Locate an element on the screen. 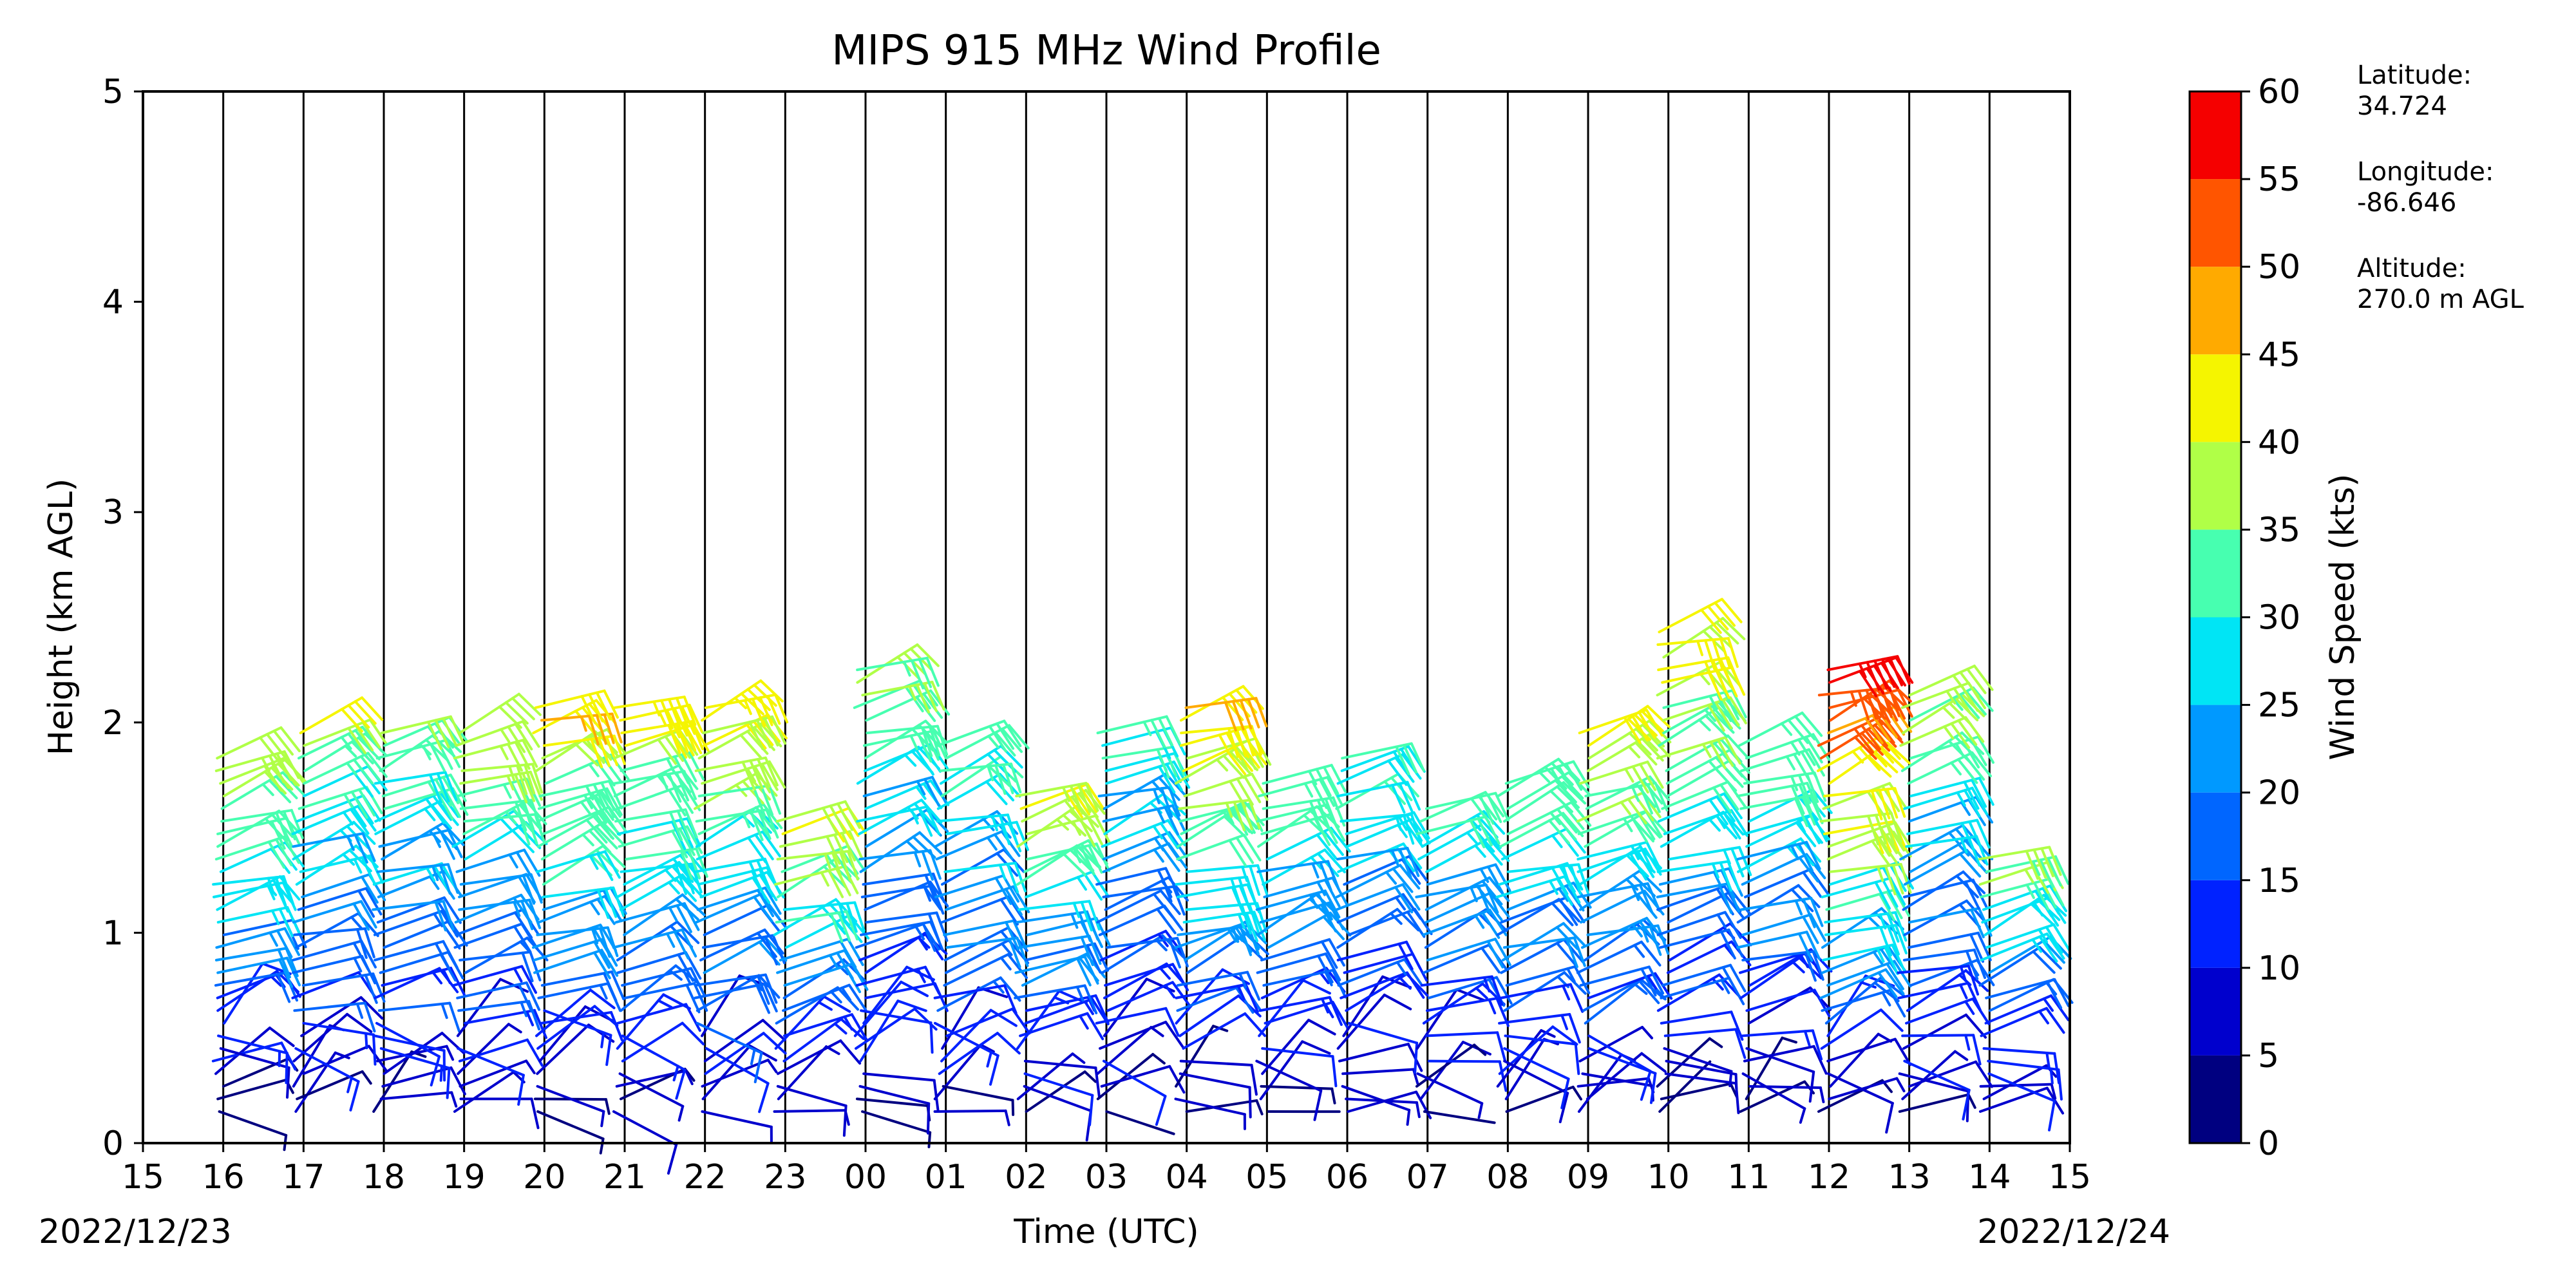 The height and width of the screenshot is (1288, 2576). x-tick-label: 12 is located at coordinates (1829, 1177).